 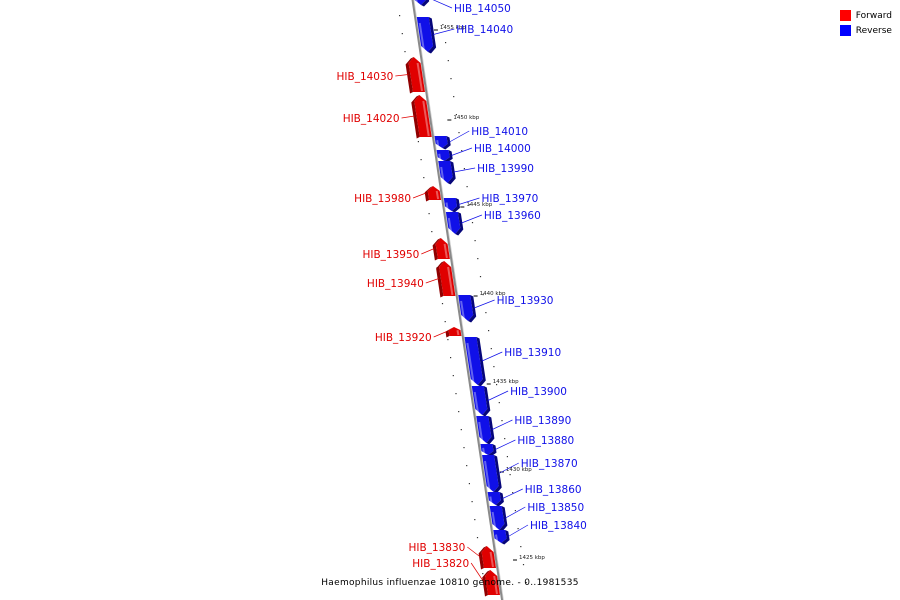 What do you see at coordinates (528, 558) in the screenshot?
I see `kbp-tick: 1425 kbp` at bounding box center [528, 558].